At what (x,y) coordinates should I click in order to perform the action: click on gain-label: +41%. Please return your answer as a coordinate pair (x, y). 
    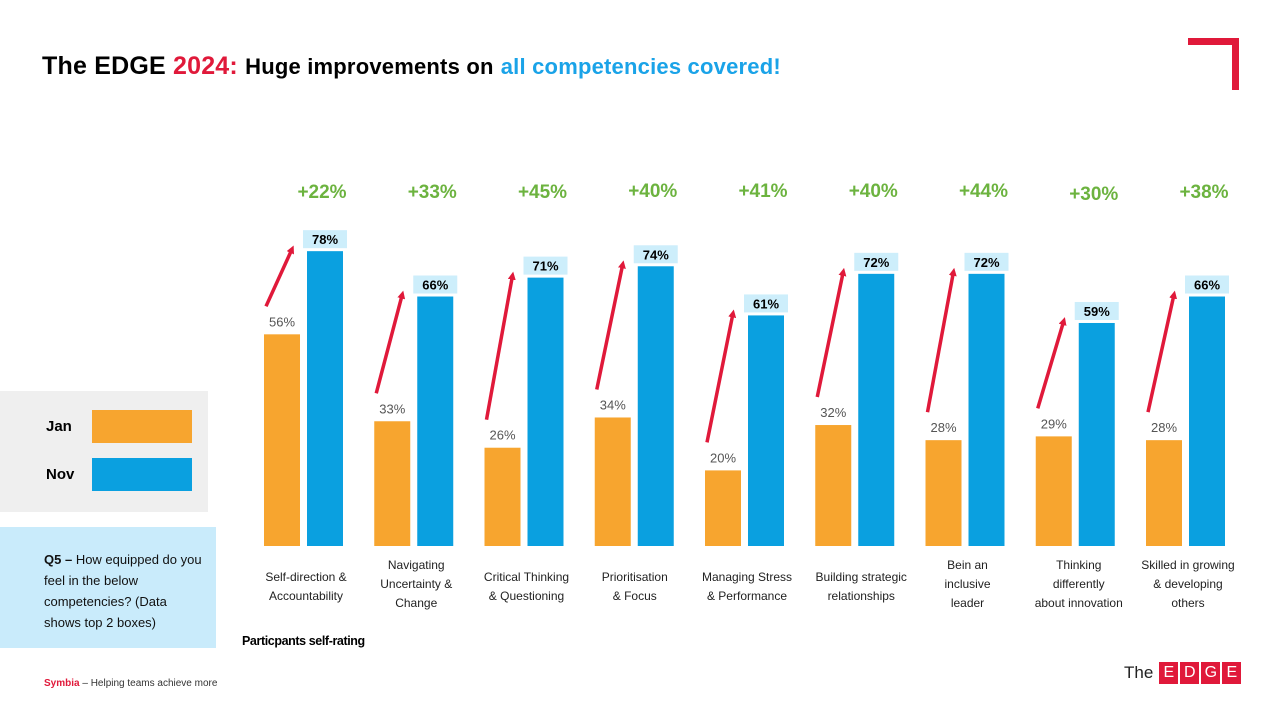
    Looking at the image, I should click on (762, 191).